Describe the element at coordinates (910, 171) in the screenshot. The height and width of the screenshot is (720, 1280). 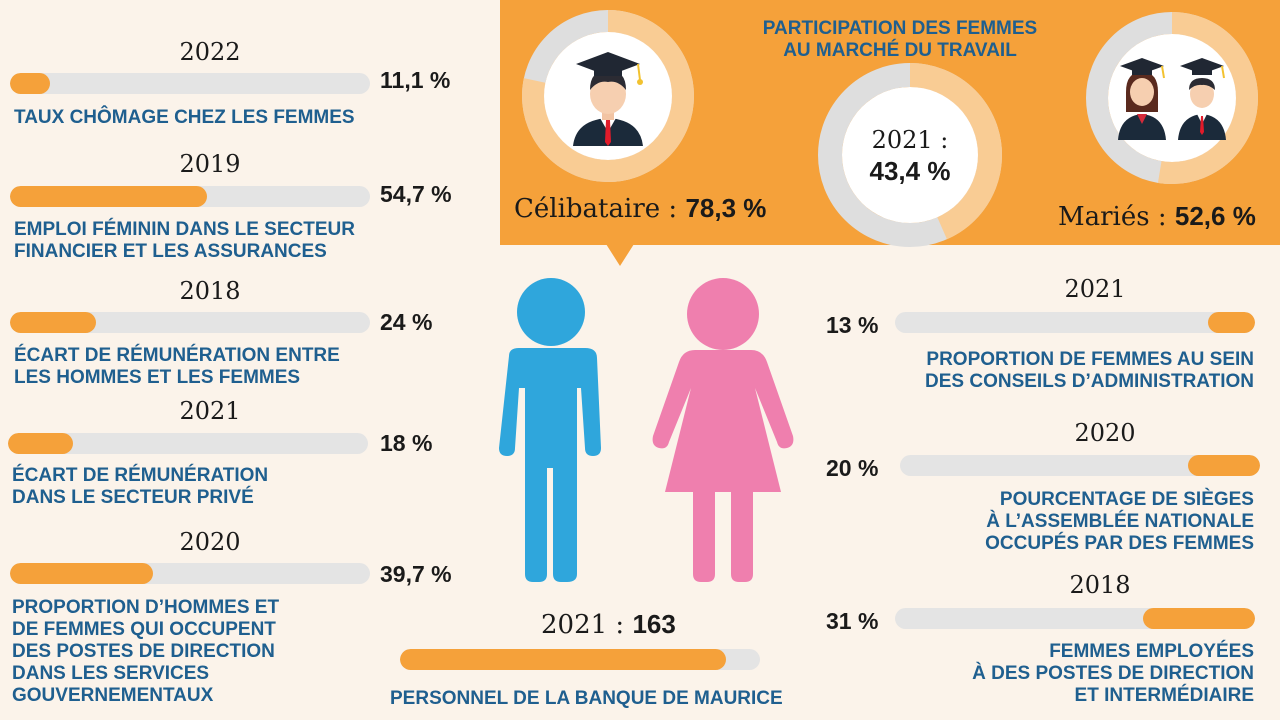
I see `donut-center-value: 43,4 %` at that location.